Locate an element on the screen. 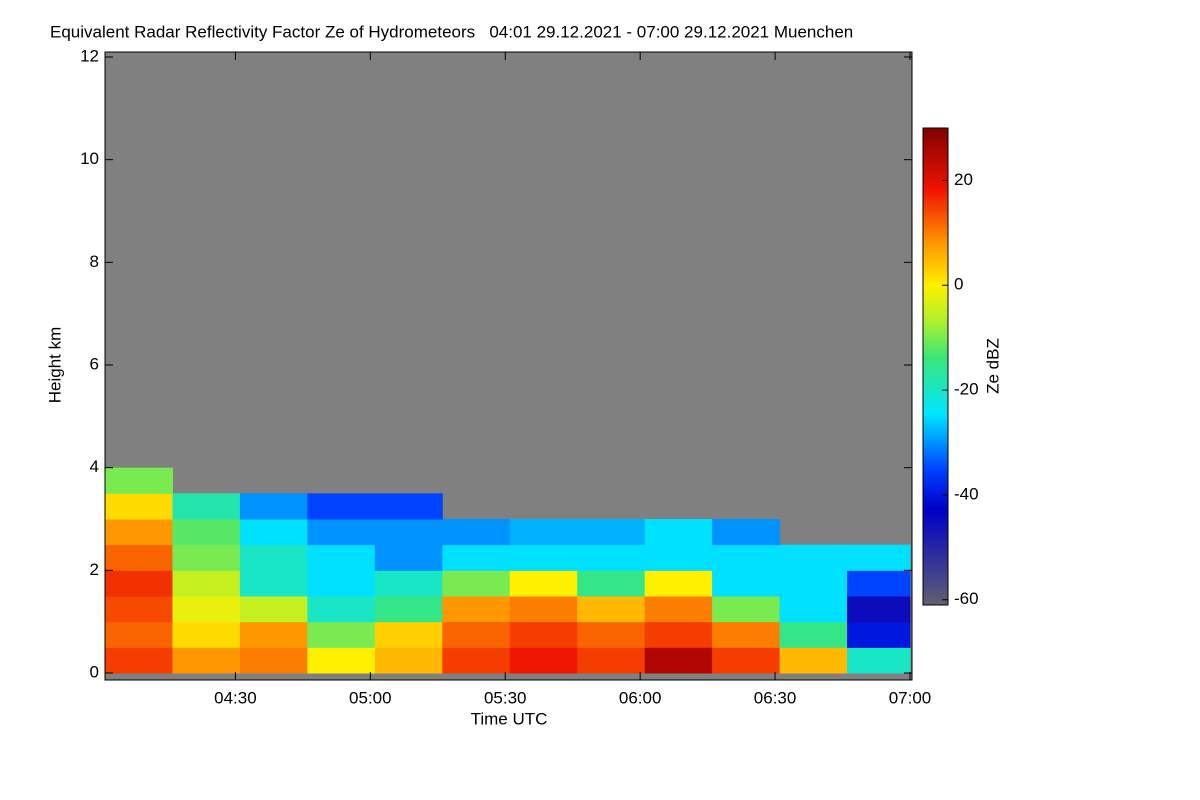 The image size is (1200, 800). y-tick-label: 6 is located at coordinates (94, 363).